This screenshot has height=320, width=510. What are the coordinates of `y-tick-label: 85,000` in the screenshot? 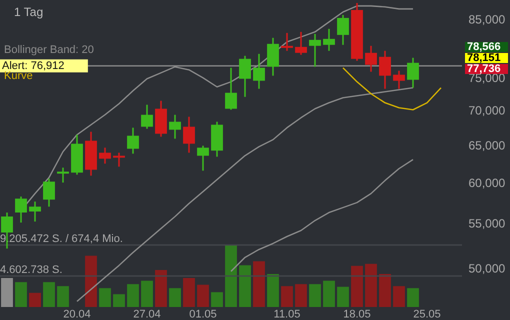 It's located at (487, 19).